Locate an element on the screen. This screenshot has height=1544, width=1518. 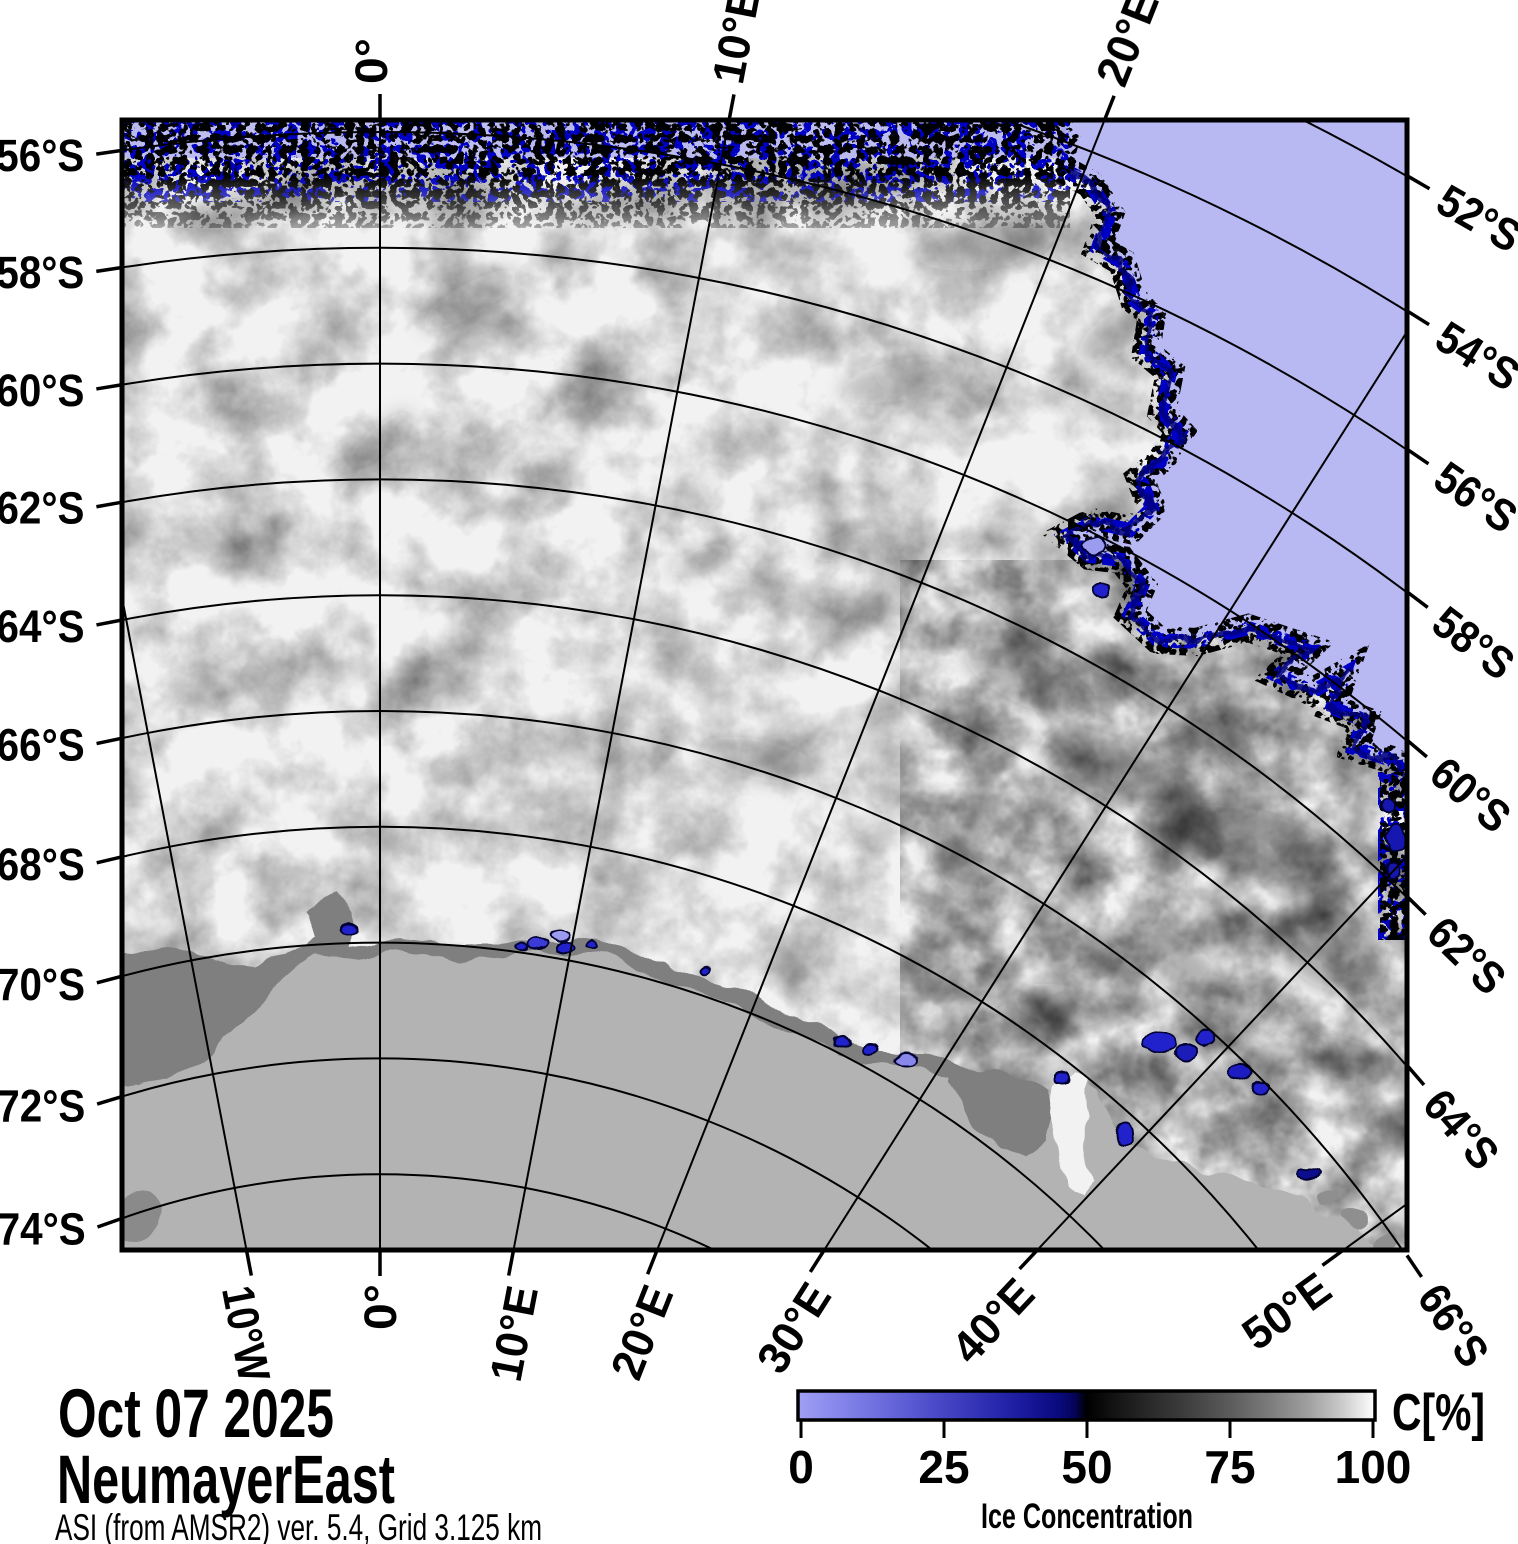
latitude-label-right-62S: 62°S is located at coordinates (1466, 956).